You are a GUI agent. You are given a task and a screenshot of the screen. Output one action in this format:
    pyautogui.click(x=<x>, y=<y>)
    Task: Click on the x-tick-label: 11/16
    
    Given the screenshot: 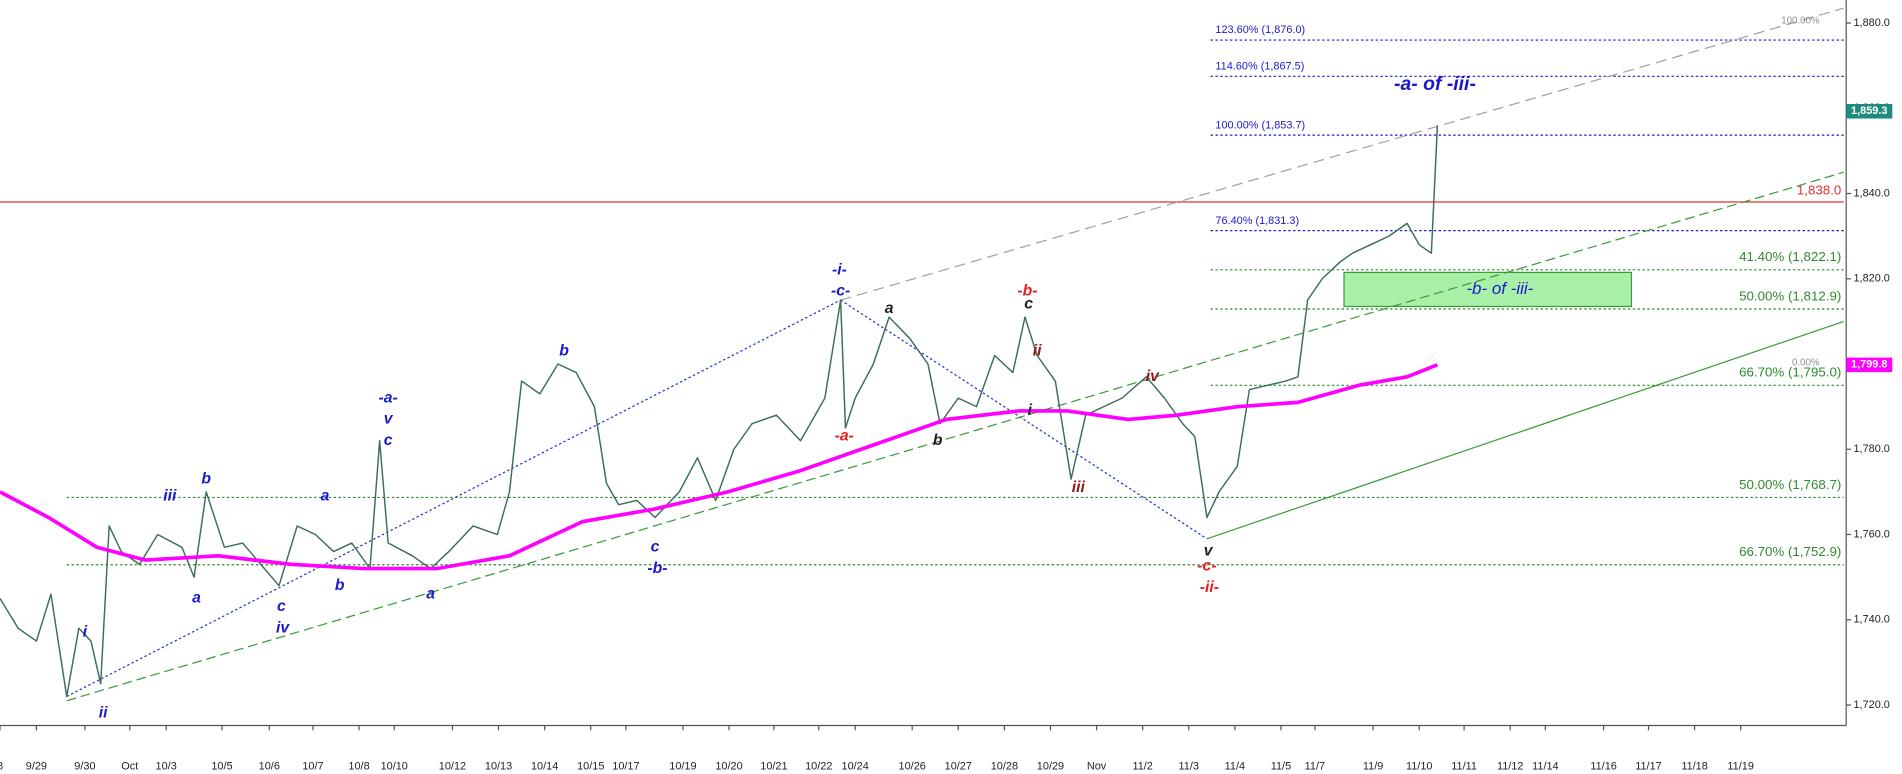 What is the action you would take?
    pyautogui.click(x=1603, y=767)
    